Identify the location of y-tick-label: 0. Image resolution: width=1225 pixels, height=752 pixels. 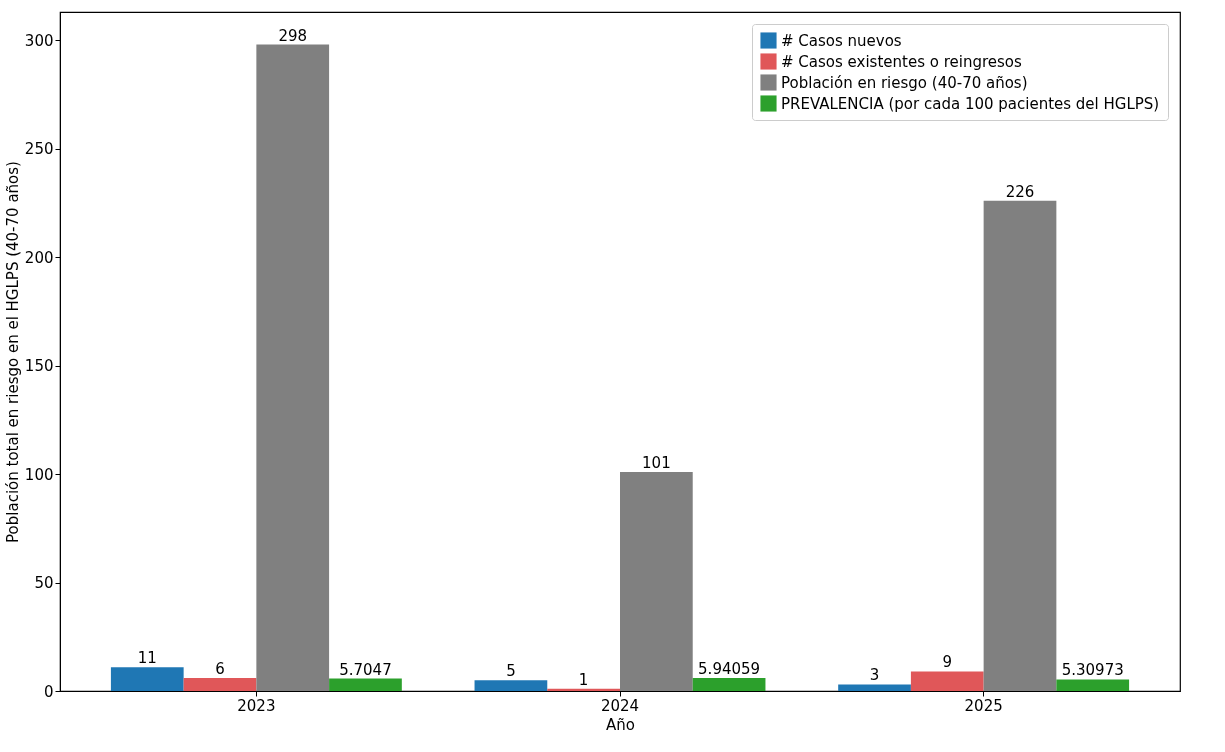
(48, 691).